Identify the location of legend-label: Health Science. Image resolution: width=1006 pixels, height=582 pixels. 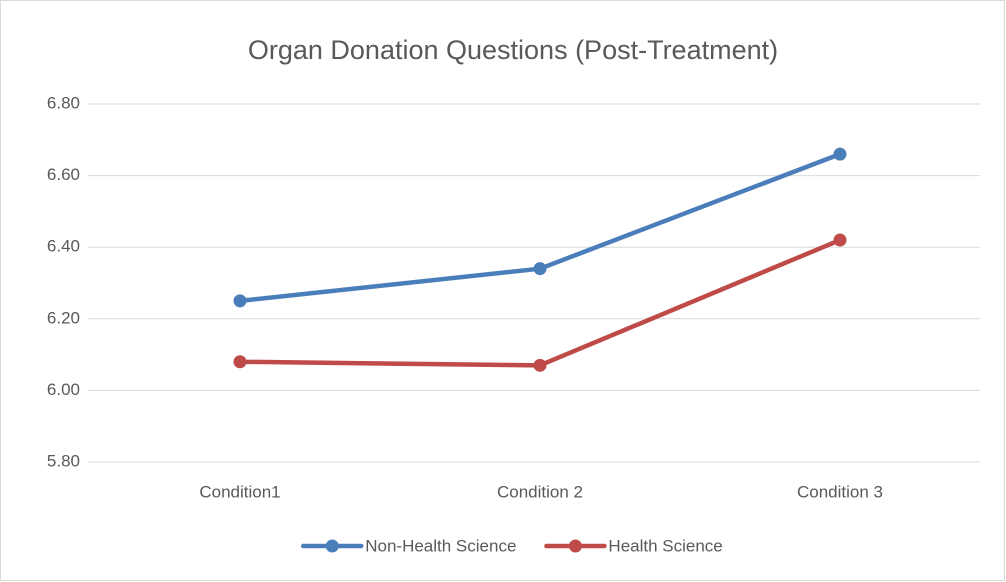
(665, 545).